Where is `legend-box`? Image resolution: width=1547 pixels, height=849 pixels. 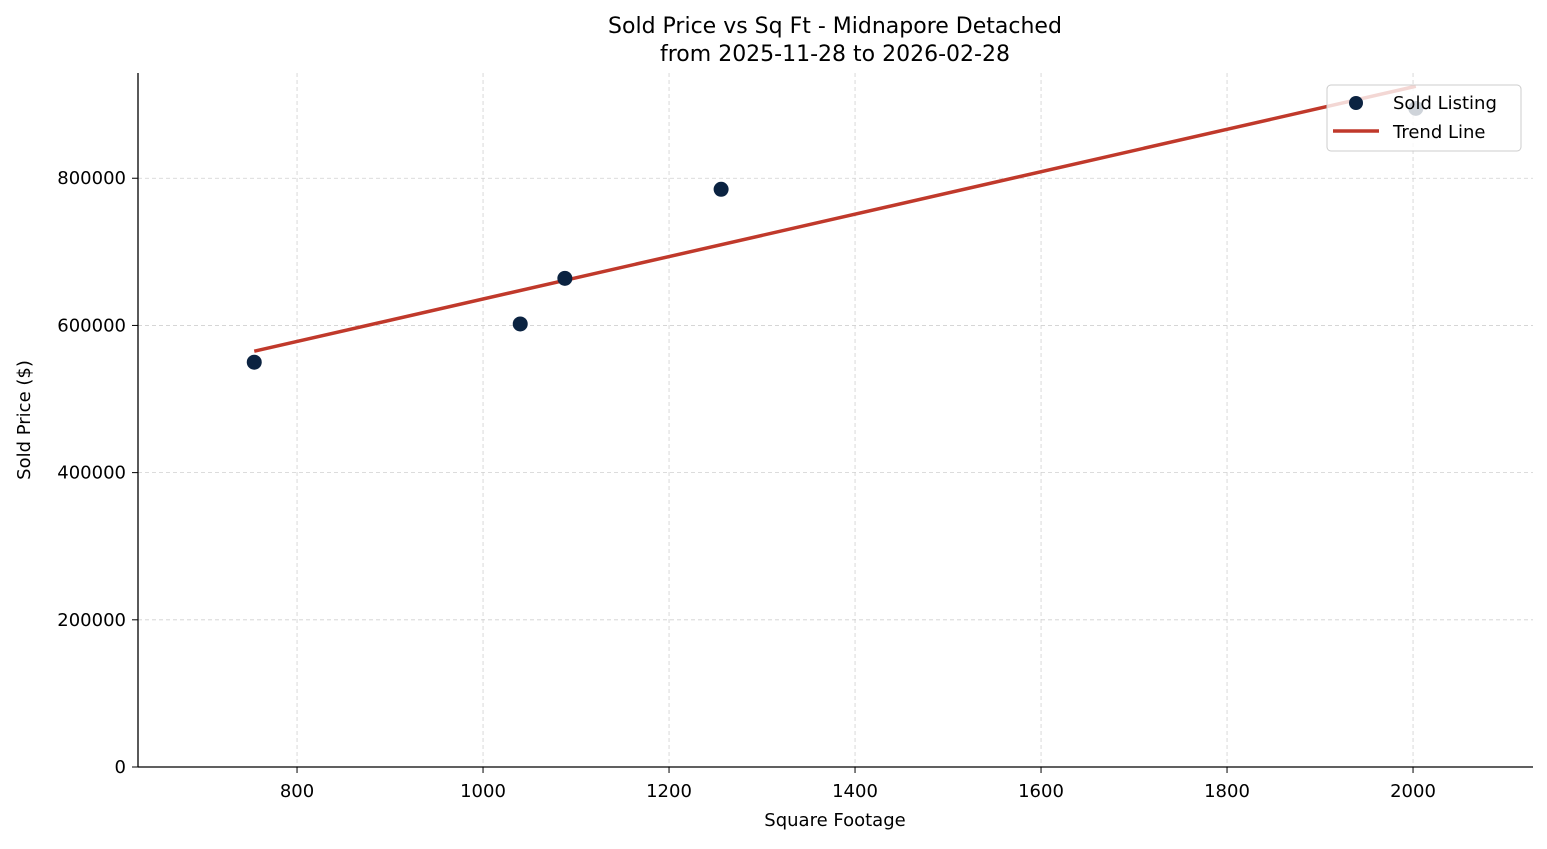 legend-box is located at coordinates (1424, 118).